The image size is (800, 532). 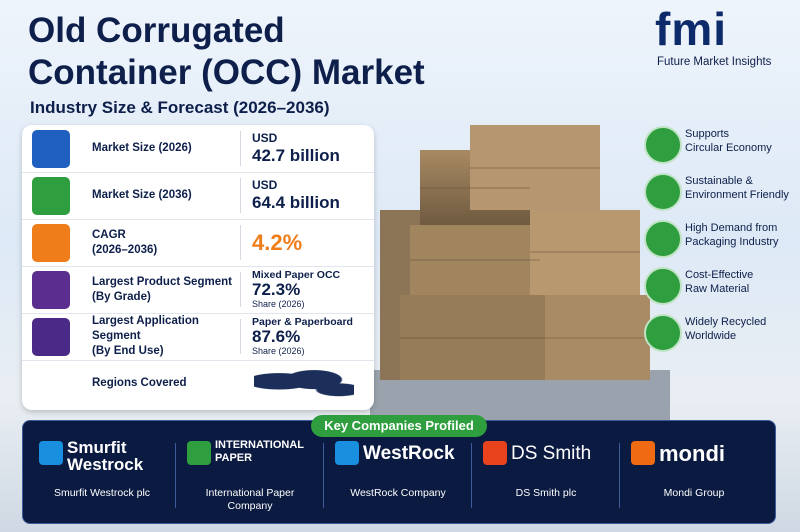 I want to click on benefit-line: Raw Material, so click(x=717, y=289).